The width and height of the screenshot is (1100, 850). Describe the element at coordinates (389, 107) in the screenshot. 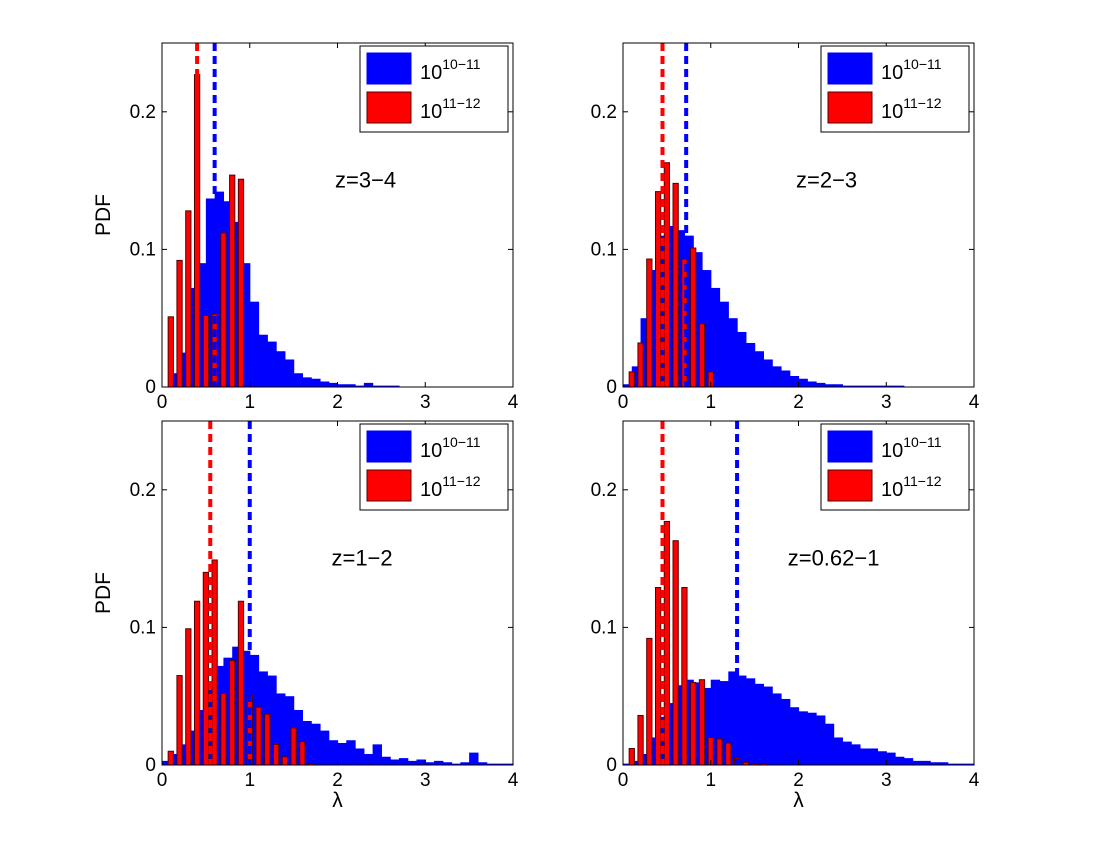

I see `legend-swatch-red` at that location.